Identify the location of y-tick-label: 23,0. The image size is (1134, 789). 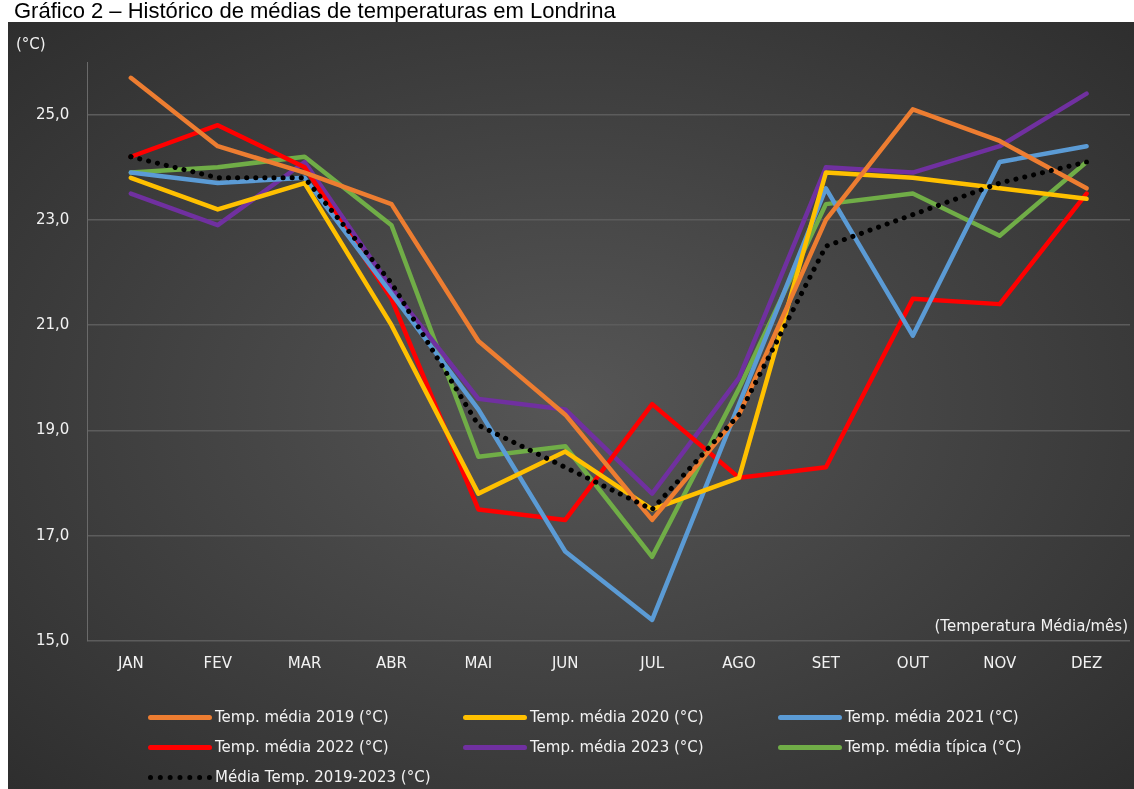
(52, 218).